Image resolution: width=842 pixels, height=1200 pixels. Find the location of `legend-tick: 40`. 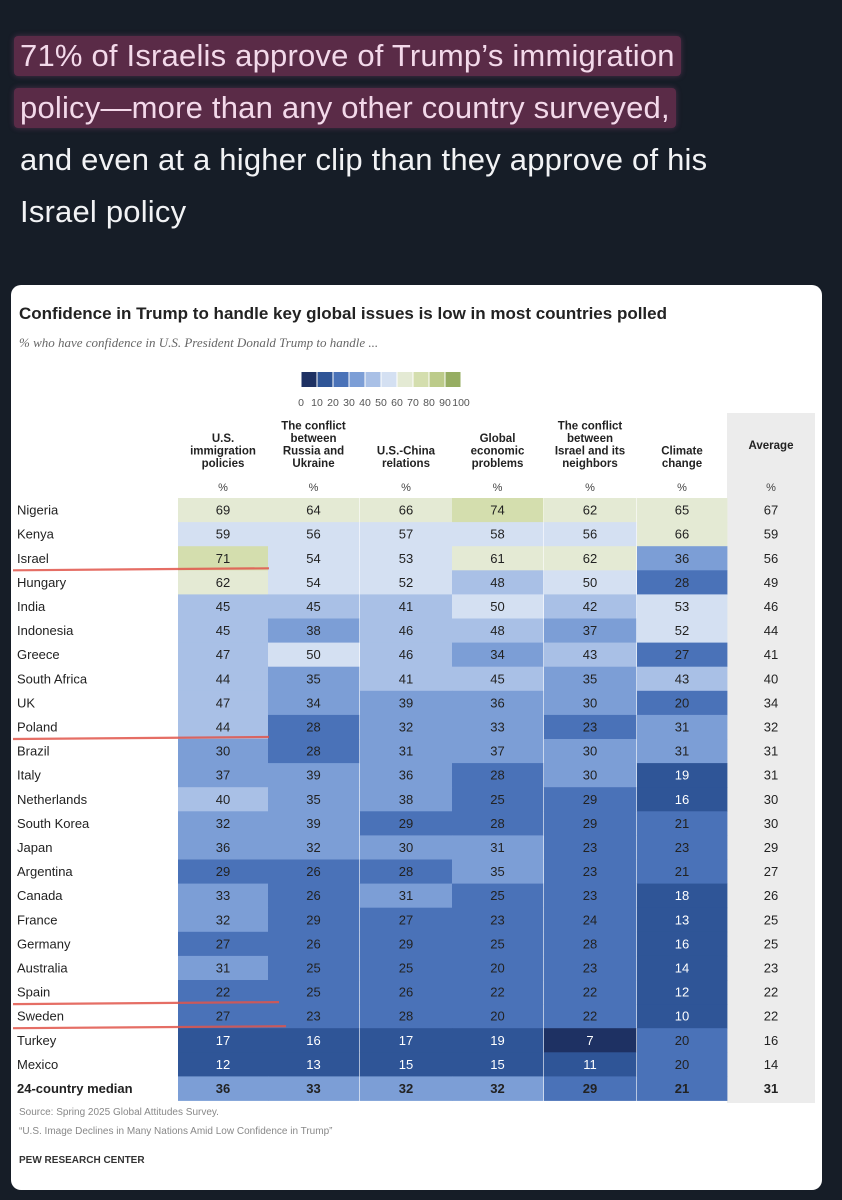

legend-tick: 40 is located at coordinates (365, 403).